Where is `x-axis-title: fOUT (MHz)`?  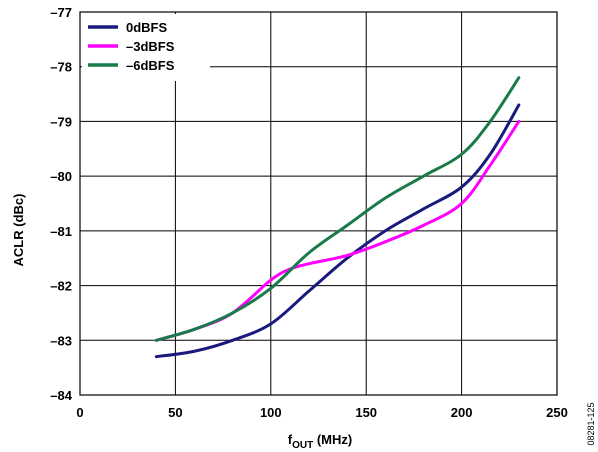 x-axis-title: fOUT (MHz) is located at coordinates (320, 441).